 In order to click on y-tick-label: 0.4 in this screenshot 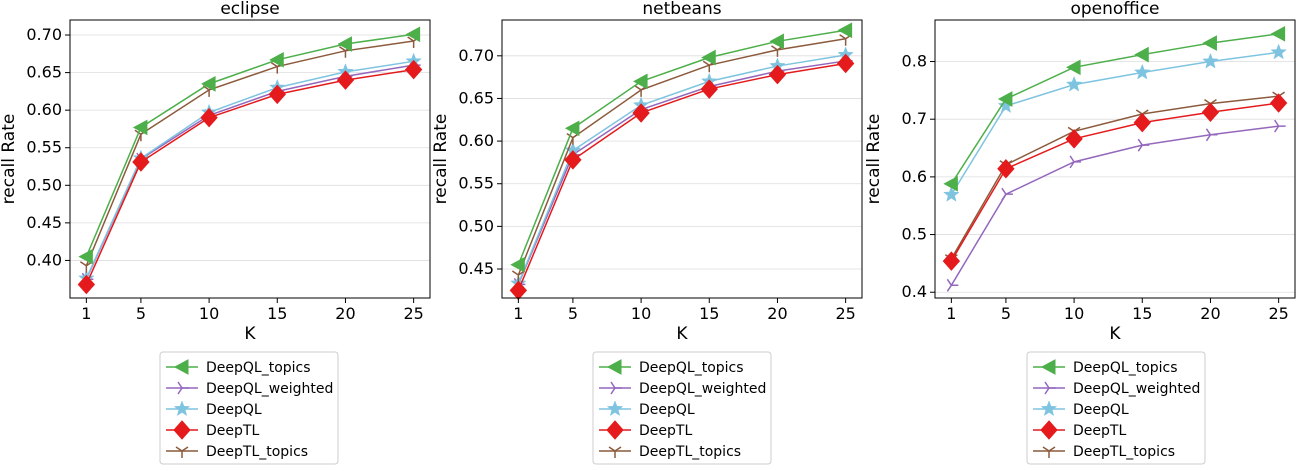, I will do `click(914, 291)`.